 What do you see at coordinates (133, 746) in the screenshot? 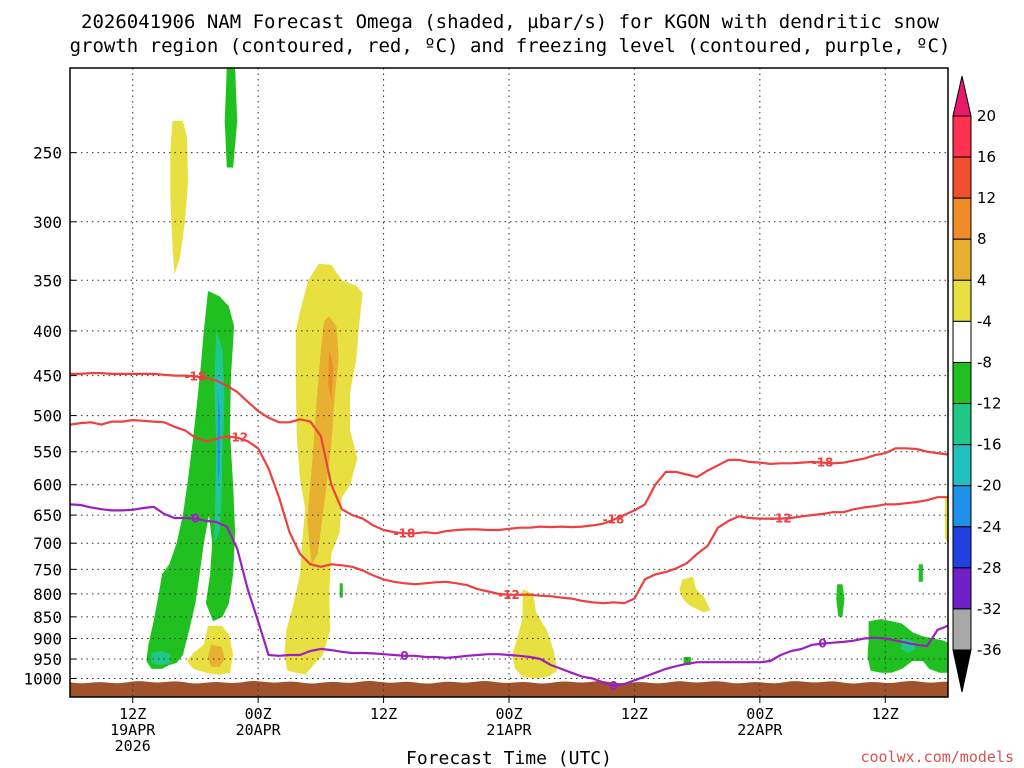
I see `x-tick-label: 2026` at bounding box center [133, 746].